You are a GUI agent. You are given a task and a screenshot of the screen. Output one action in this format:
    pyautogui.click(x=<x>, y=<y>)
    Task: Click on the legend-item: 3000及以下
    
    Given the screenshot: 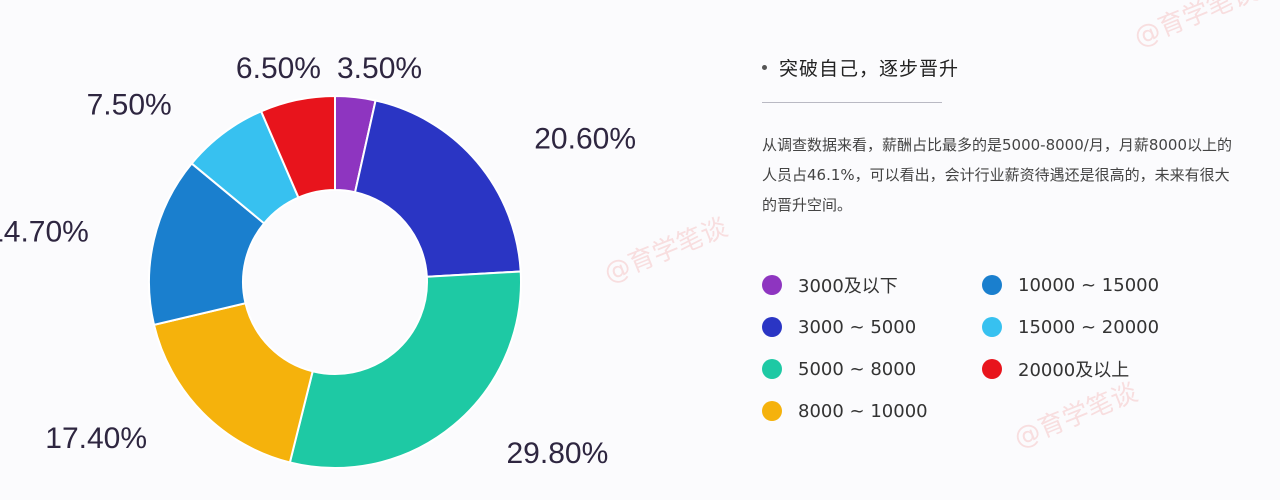 What is the action you would take?
    pyautogui.click(x=830, y=285)
    